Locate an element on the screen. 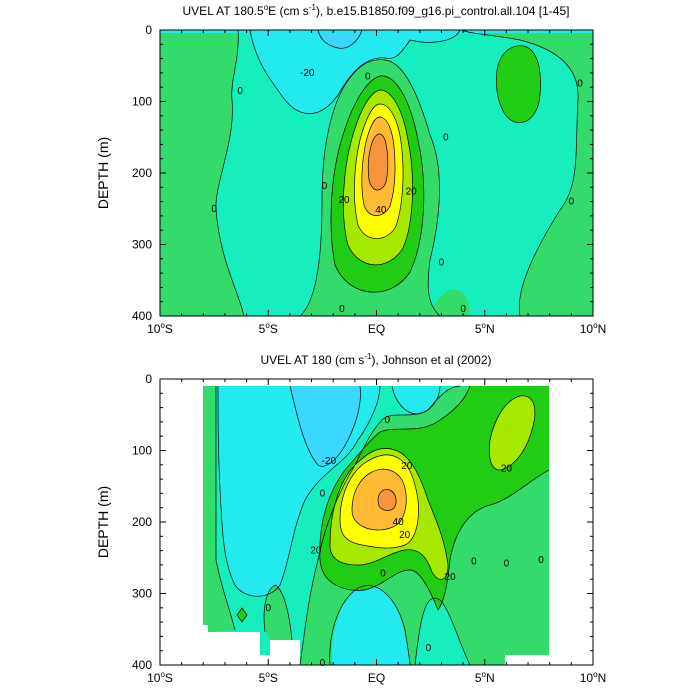 The image size is (700, 700). bottom-ylabel: DEPTH (m) is located at coordinates (103, 522).